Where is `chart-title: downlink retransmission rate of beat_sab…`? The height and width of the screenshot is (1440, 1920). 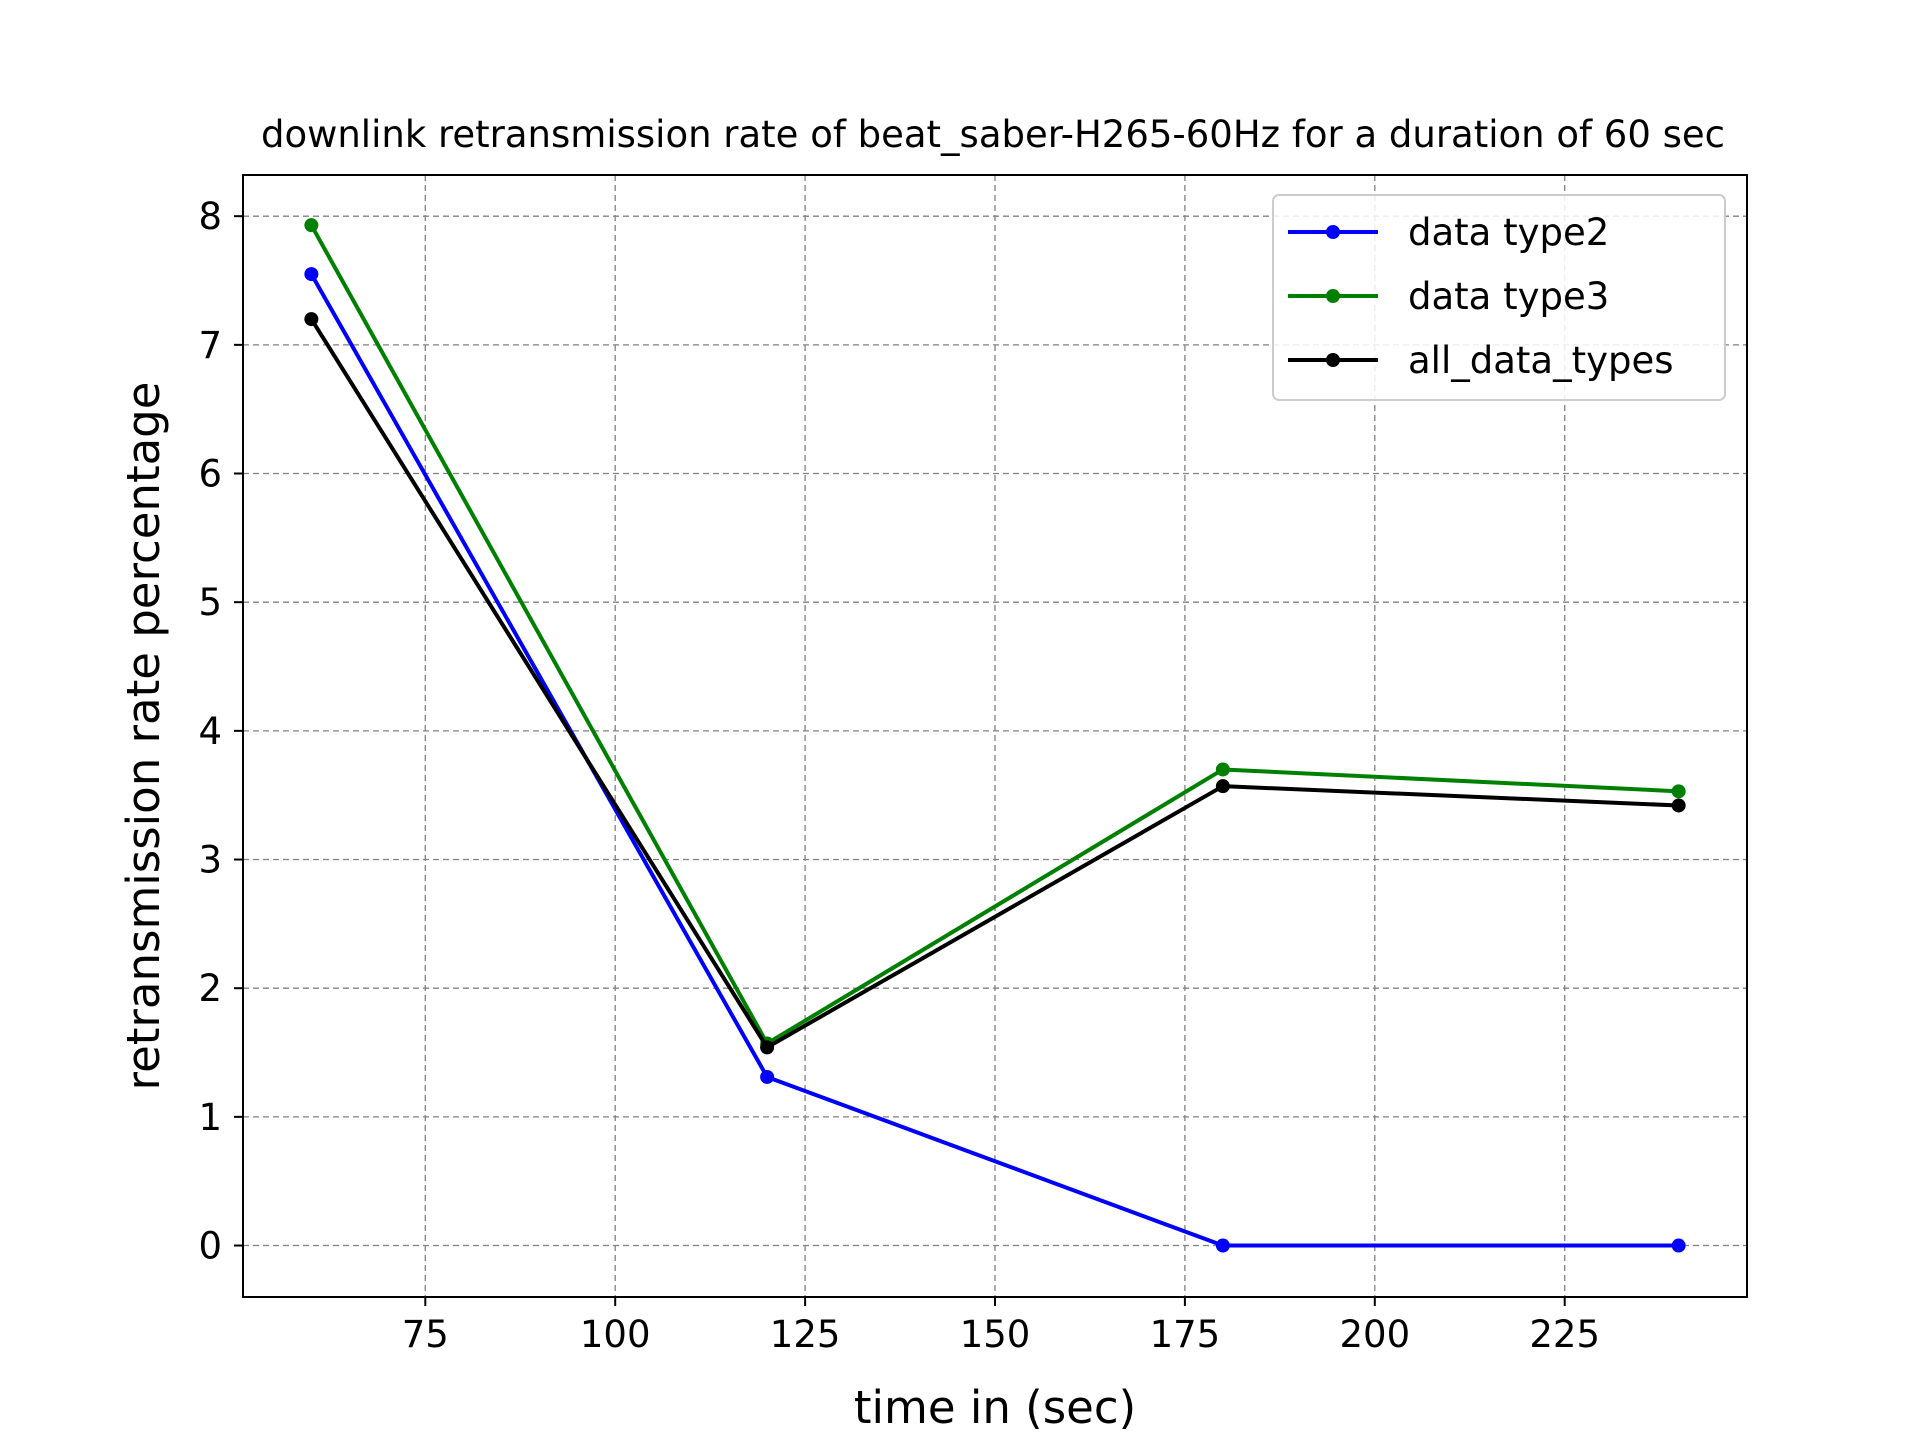 chart-title: downlink retransmission rate of beat_sab… is located at coordinates (993, 134).